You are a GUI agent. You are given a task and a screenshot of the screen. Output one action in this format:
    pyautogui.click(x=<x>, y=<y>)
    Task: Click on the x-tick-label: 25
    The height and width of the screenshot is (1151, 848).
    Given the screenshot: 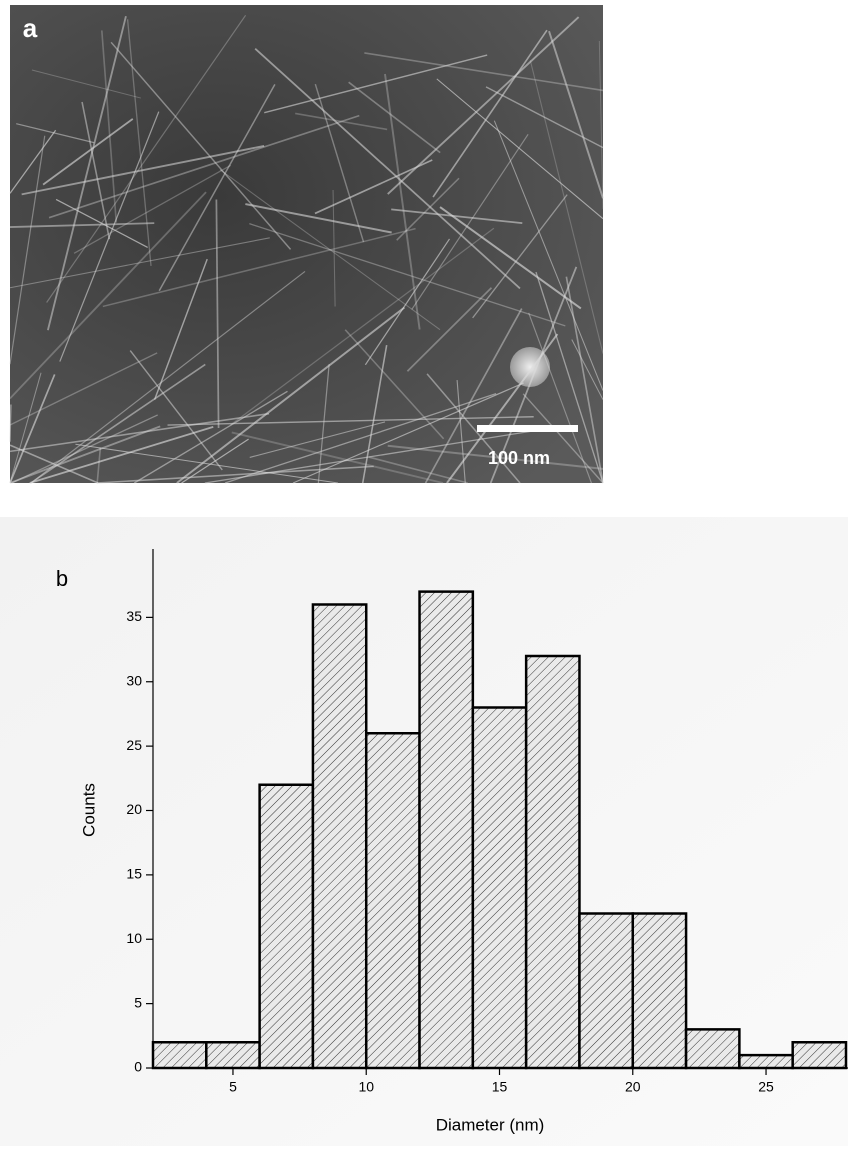 What is the action you would take?
    pyautogui.click(x=766, y=1087)
    